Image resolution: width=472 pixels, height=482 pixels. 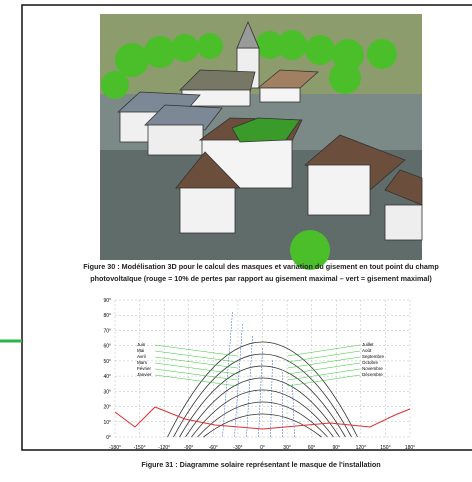 What do you see at coordinates (336, 448) in the screenshot?
I see `x-axis-label: 90°` at bounding box center [336, 448].